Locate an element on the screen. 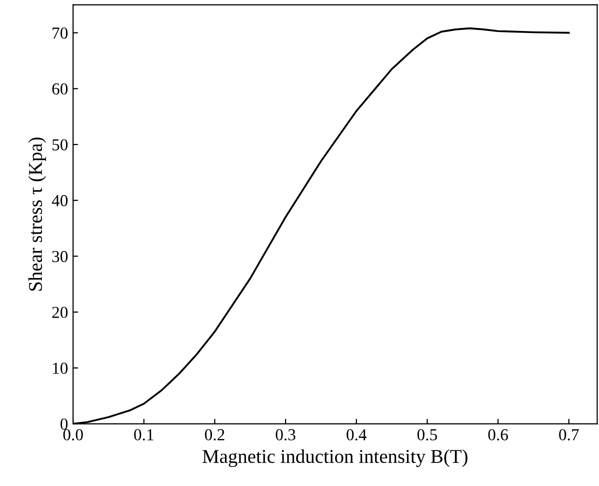 The height and width of the screenshot is (486, 599). x-tick-label: 0.3 is located at coordinates (286, 434).